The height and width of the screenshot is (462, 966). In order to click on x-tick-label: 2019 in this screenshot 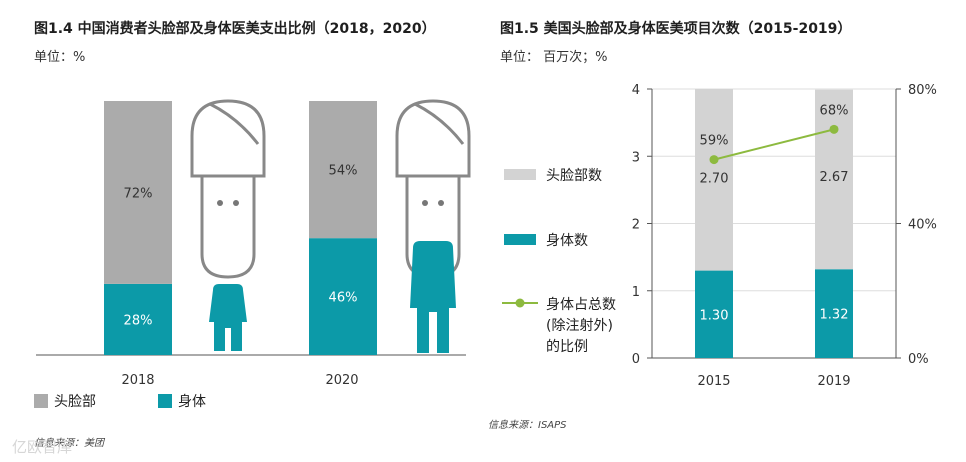, I will do `click(833, 381)`.